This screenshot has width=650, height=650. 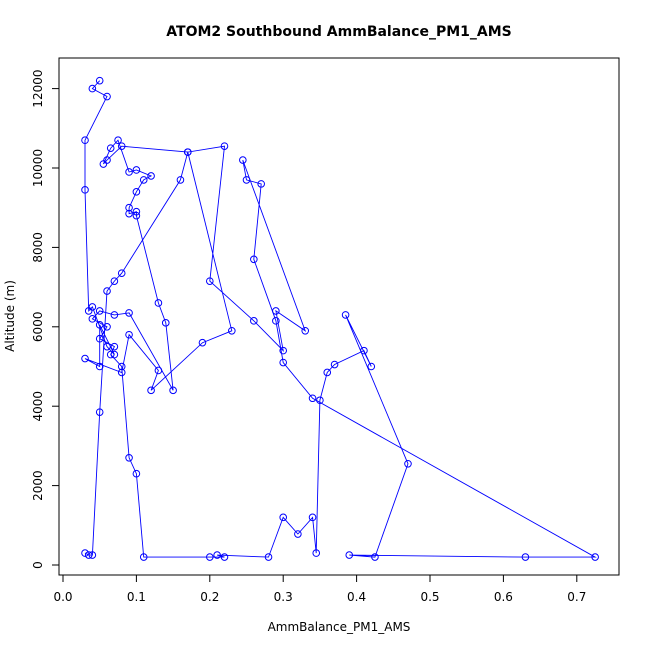 What do you see at coordinates (38, 327) in the screenshot?
I see `y-tick-label: 6000` at bounding box center [38, 327].